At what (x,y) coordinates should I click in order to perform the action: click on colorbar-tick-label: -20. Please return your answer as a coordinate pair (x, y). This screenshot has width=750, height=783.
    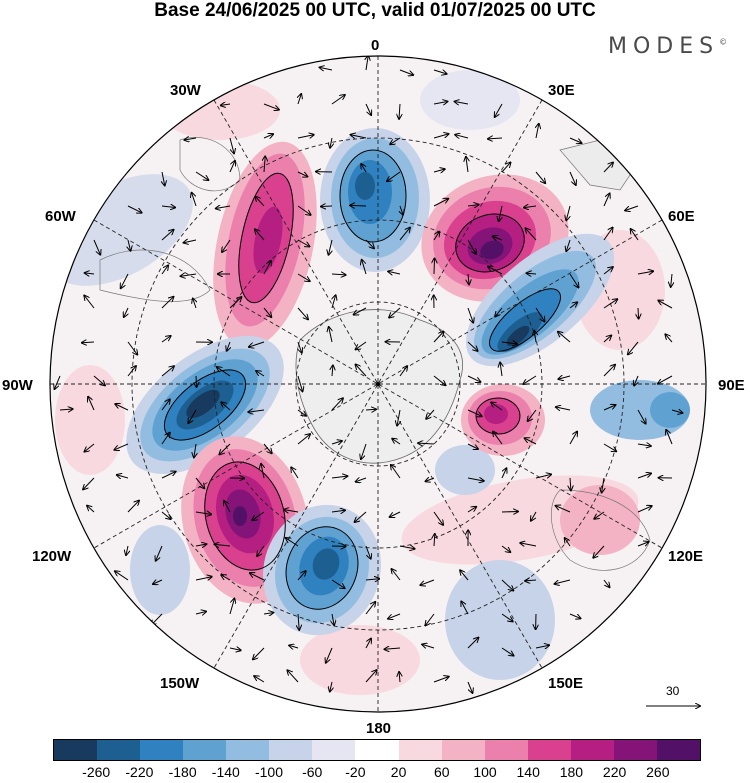
    Looking at the image, I should click on (355, 772).